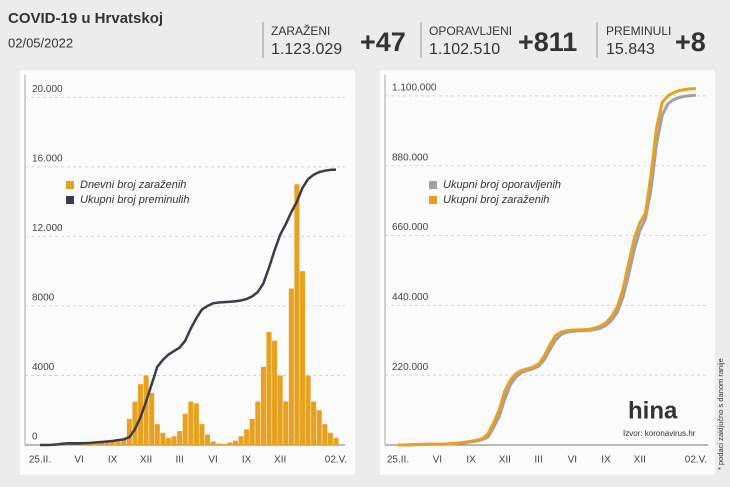  I want to click on stat-value: 15.843, so click(630, 49).